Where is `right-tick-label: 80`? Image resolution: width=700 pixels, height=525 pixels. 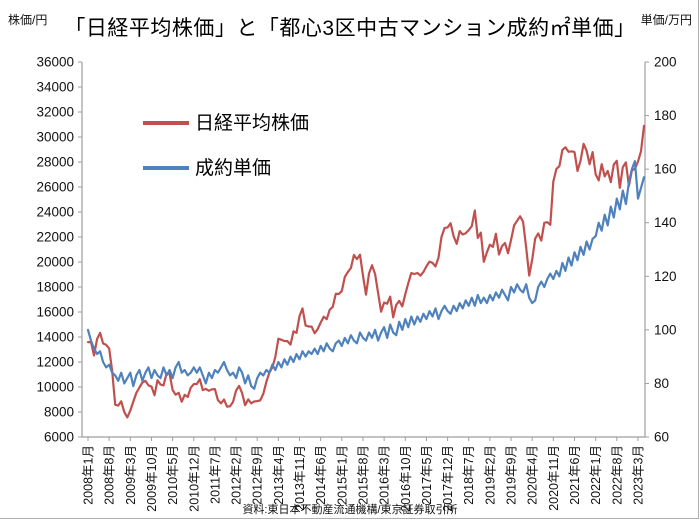
right-tick-label: 80 is located at coordinates (661, 383).